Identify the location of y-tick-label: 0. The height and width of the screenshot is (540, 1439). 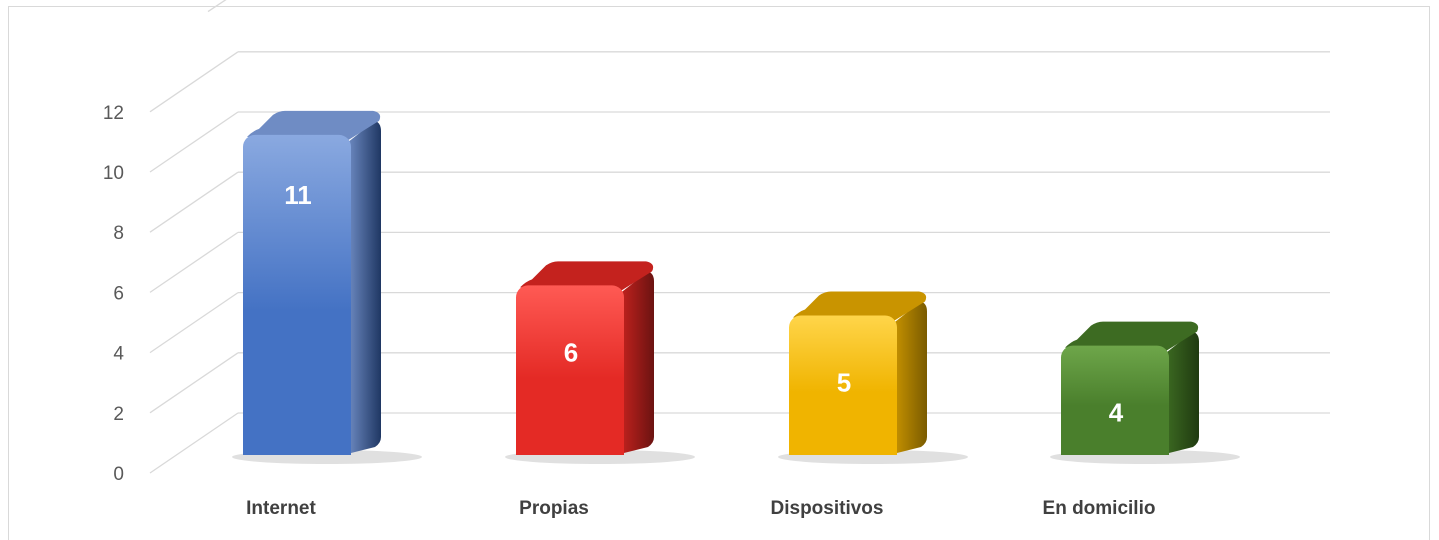
(118, 474).